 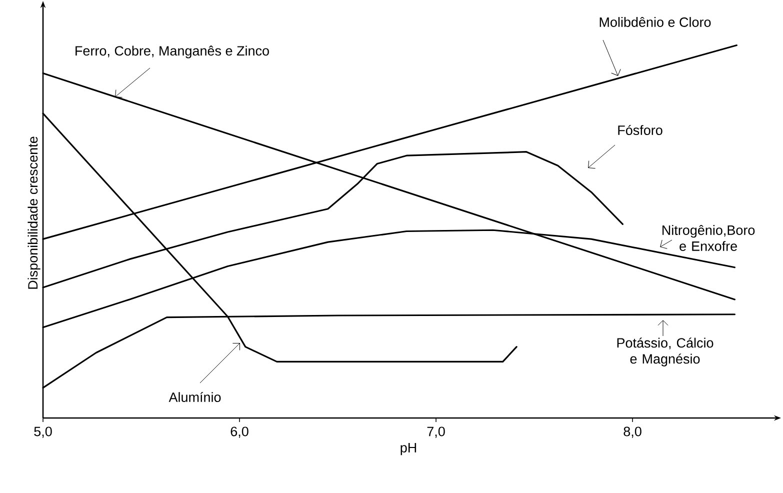 I want to click on x-tick-label: 8,0, so click(x=633, y=432).